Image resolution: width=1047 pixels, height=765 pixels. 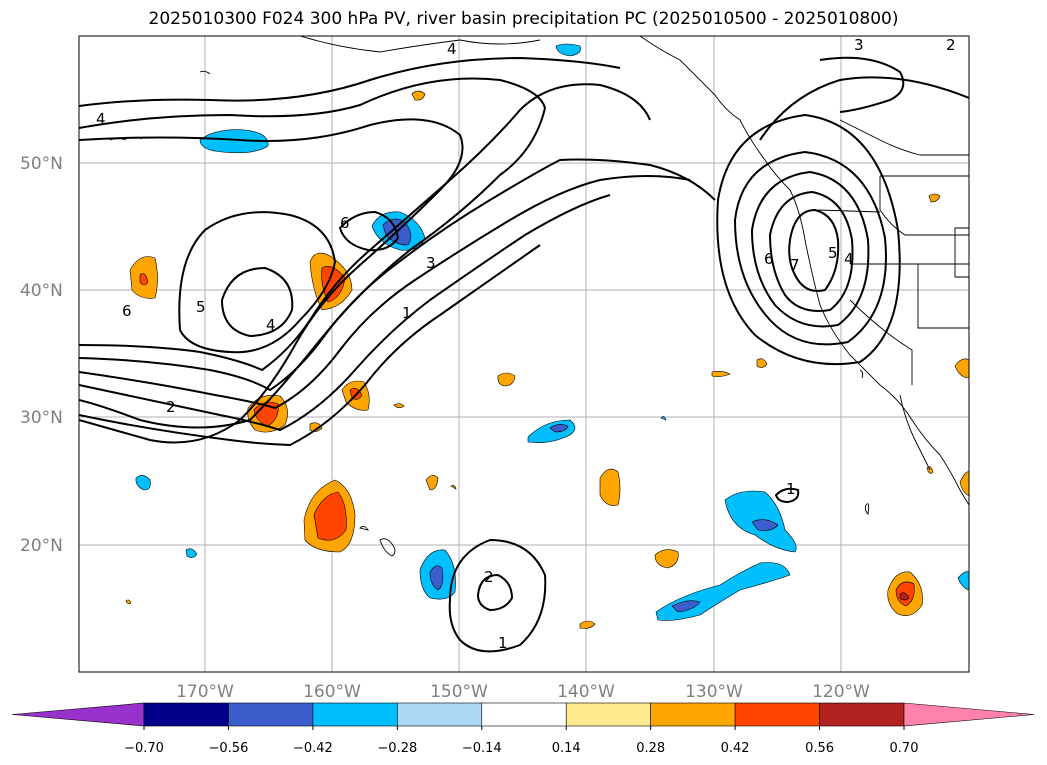 I want to click on colorbar-tick-label: −0.70, so click(x=144, y=748).